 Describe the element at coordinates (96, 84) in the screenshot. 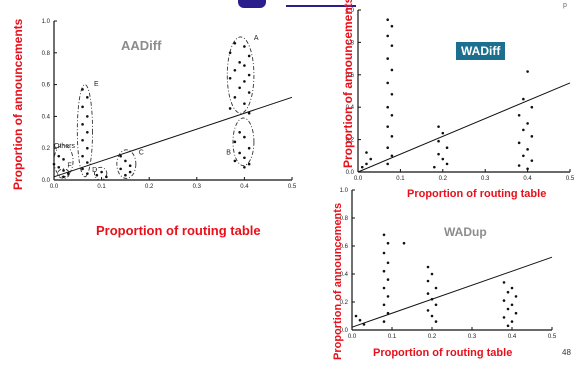

I see `aadiff-group-label: E` at that location.